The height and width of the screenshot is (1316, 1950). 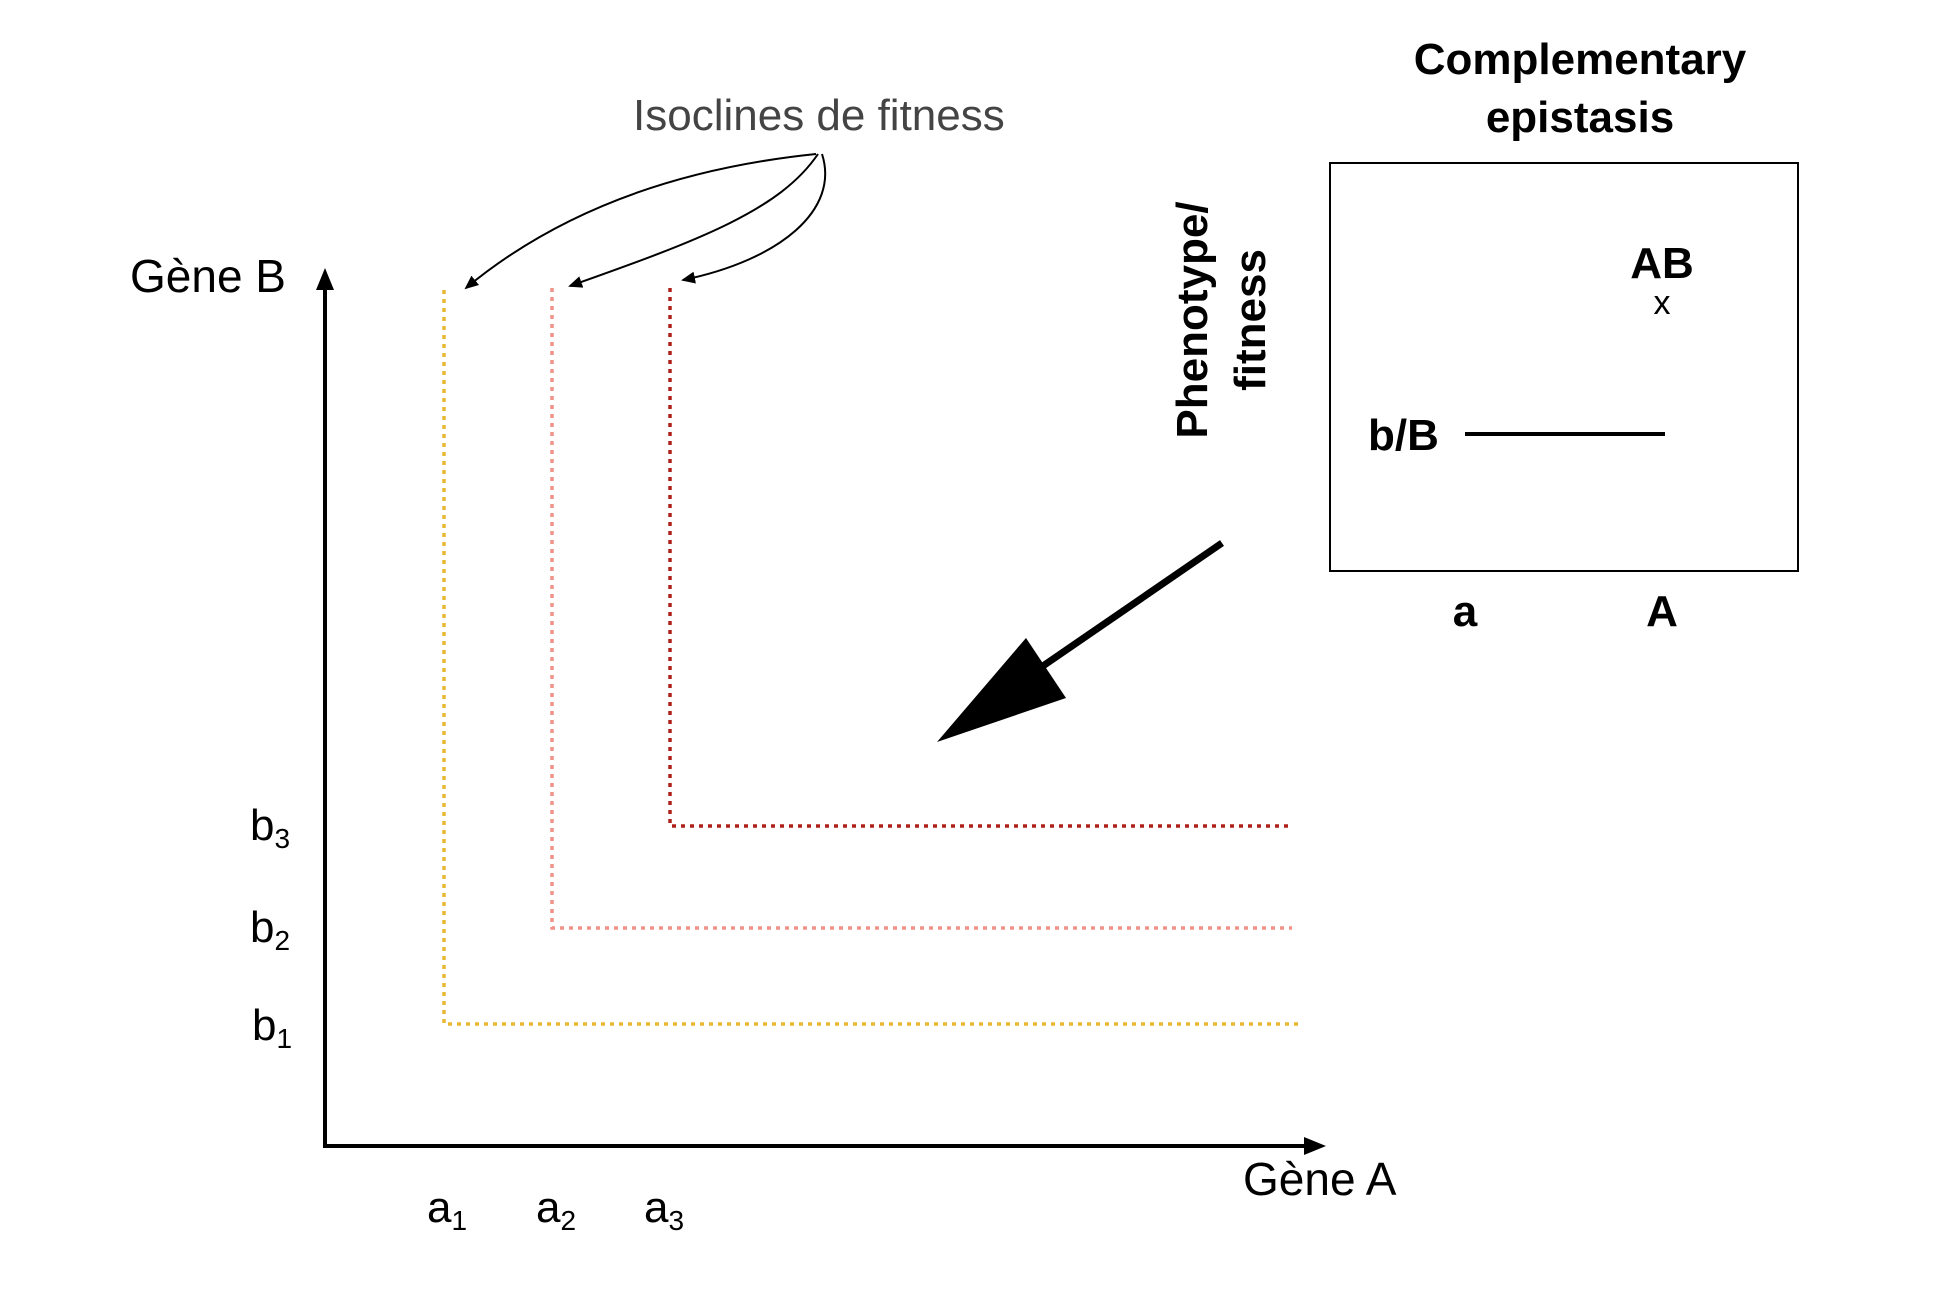 What do you see at coordinates (664, 1209) in the screenshot?
I see `x-tick-a3: a3` at bounding box center [664, 1209].